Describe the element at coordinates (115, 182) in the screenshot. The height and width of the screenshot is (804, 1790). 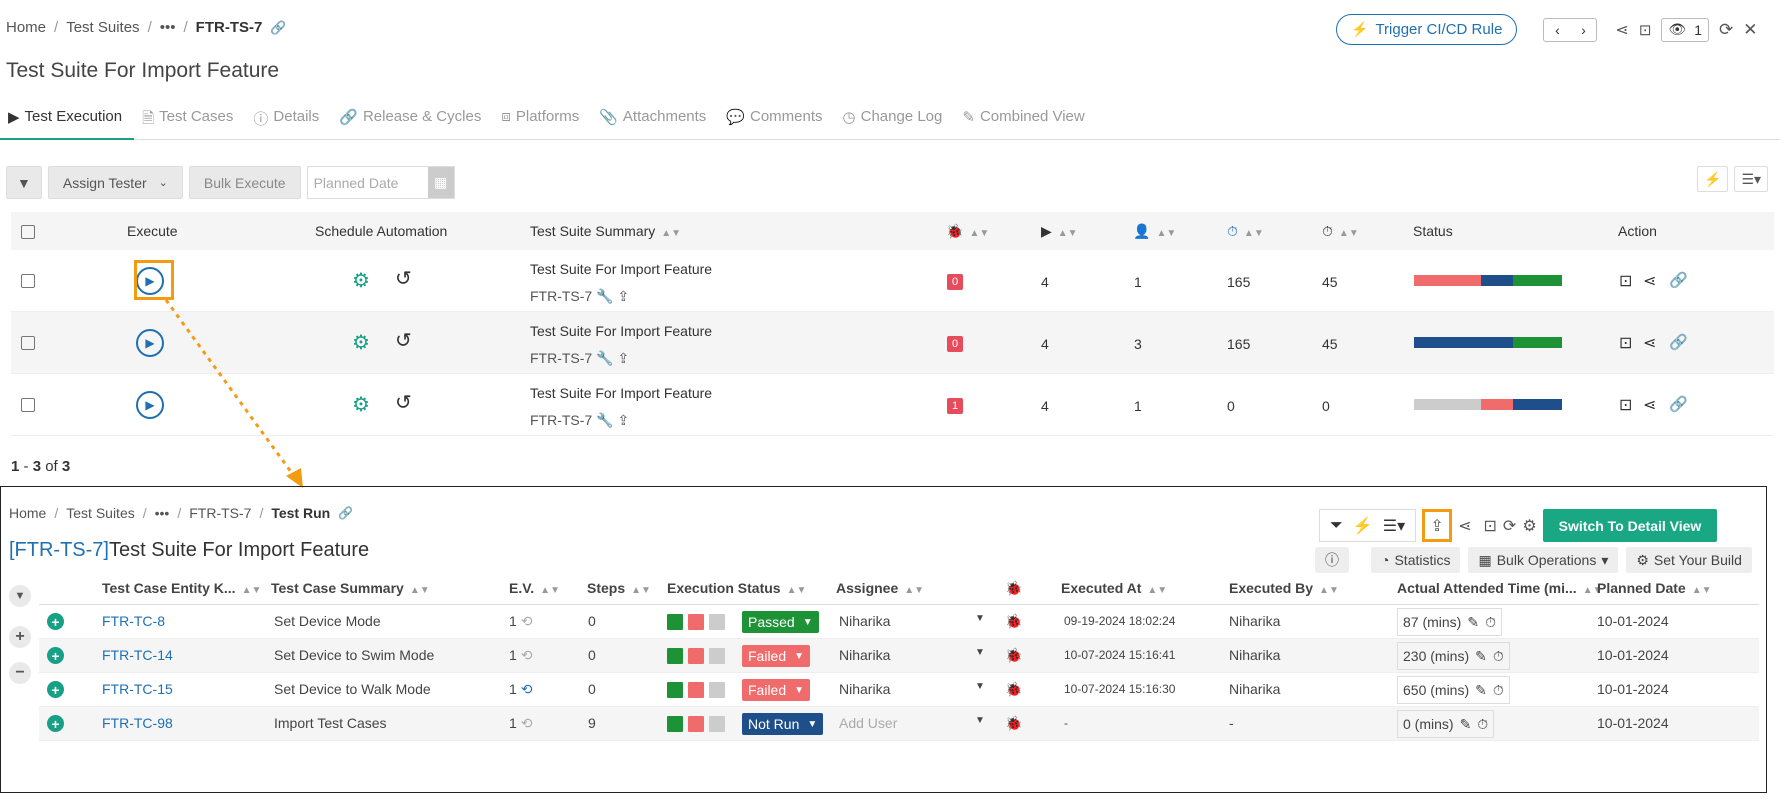
I see `assign-tester-button: Assign Tester ⌄` at that location.